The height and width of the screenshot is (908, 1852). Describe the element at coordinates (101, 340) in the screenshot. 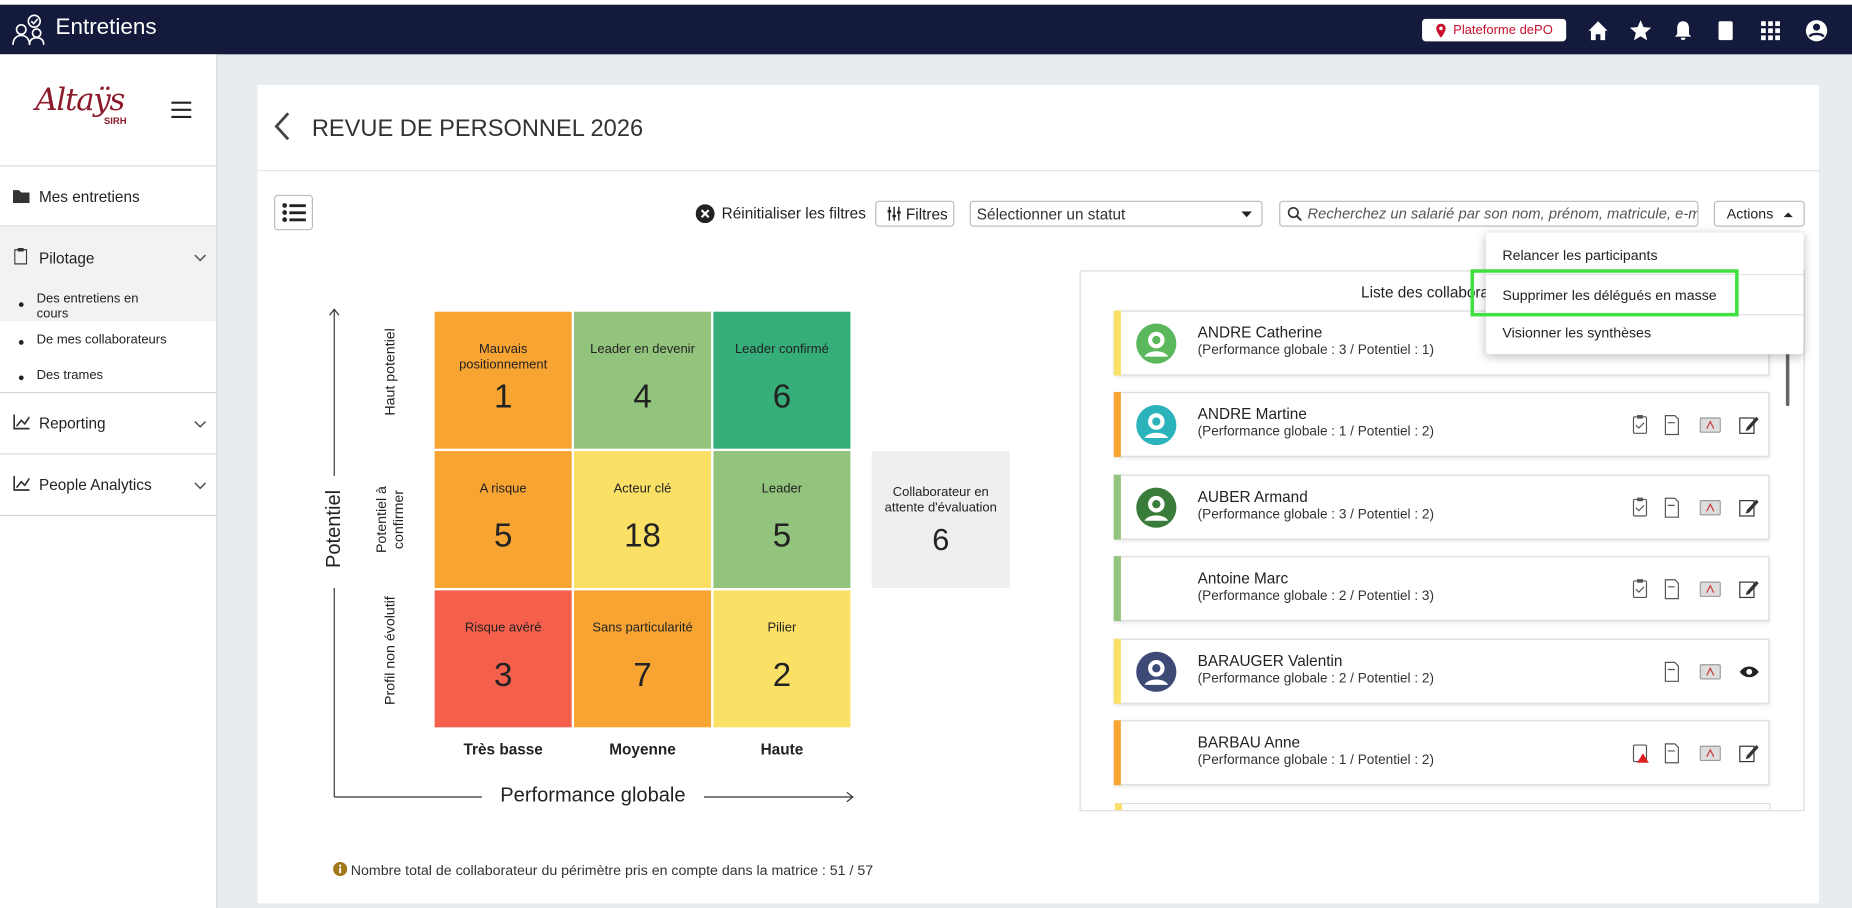

I see `submenu-item: De mes collaborateurs` at that location.